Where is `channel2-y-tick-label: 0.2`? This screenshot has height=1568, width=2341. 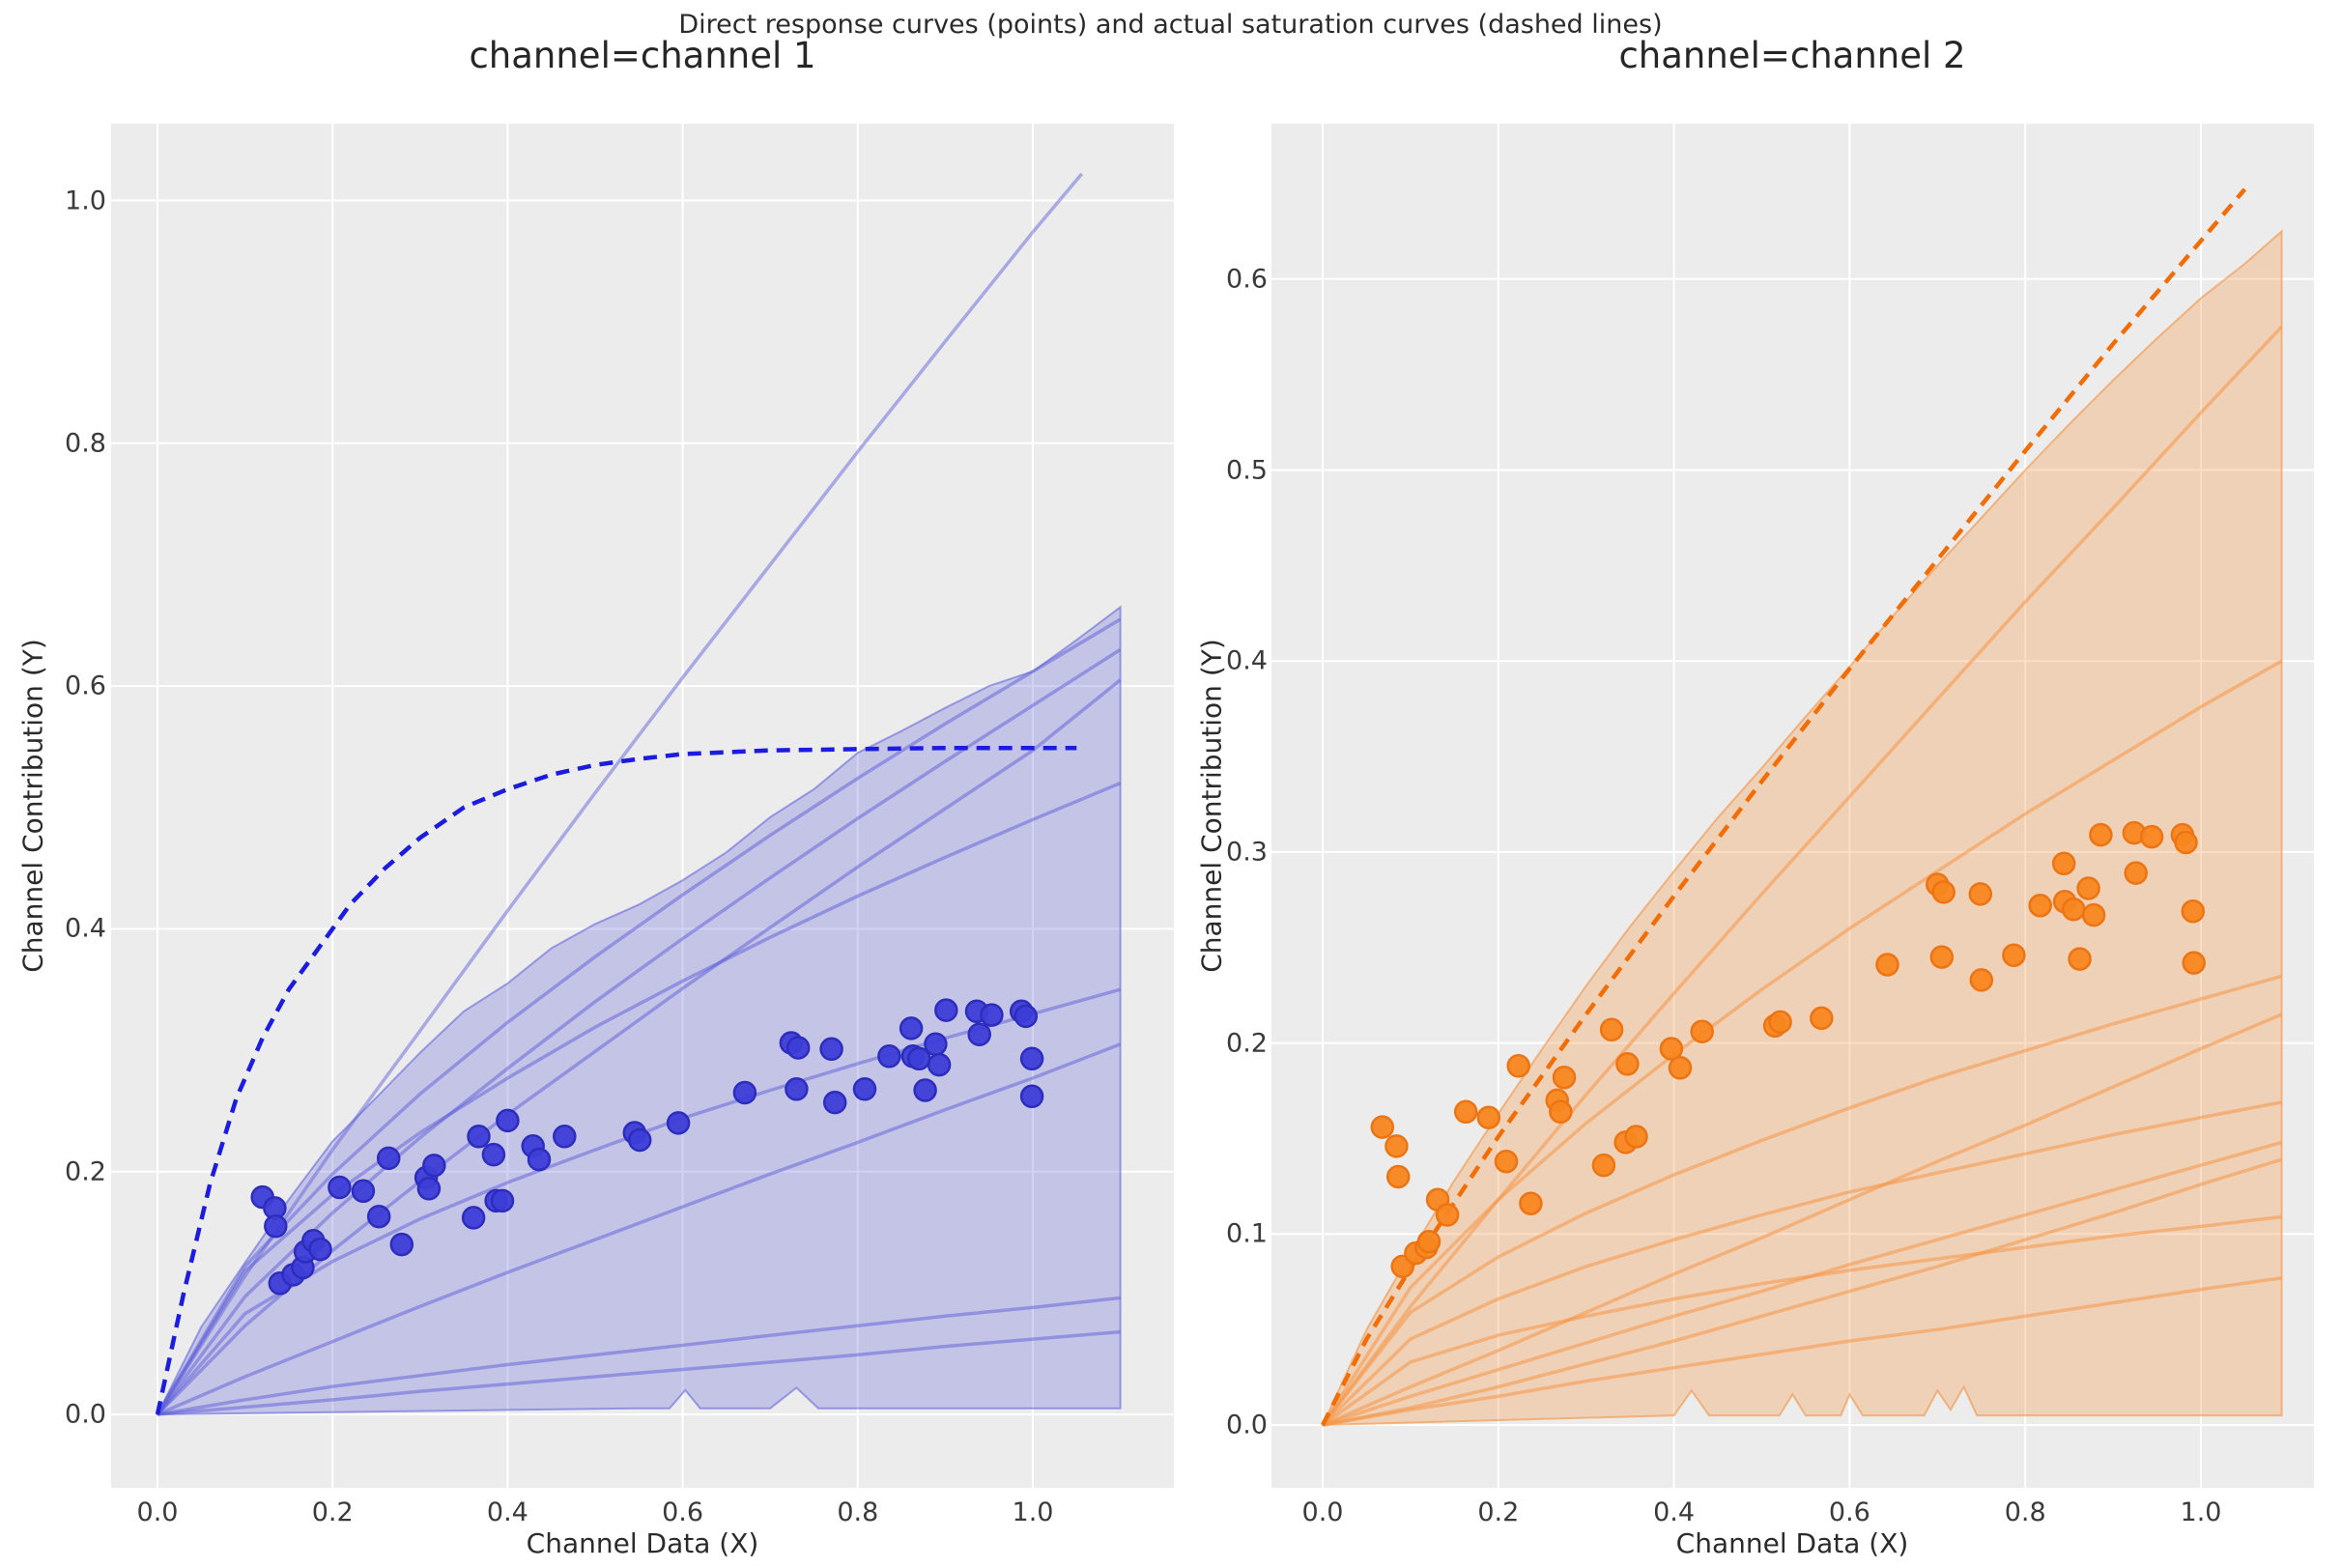
channel2-y-tick-label: 0.2 is located at coordinates (1247, 1043).